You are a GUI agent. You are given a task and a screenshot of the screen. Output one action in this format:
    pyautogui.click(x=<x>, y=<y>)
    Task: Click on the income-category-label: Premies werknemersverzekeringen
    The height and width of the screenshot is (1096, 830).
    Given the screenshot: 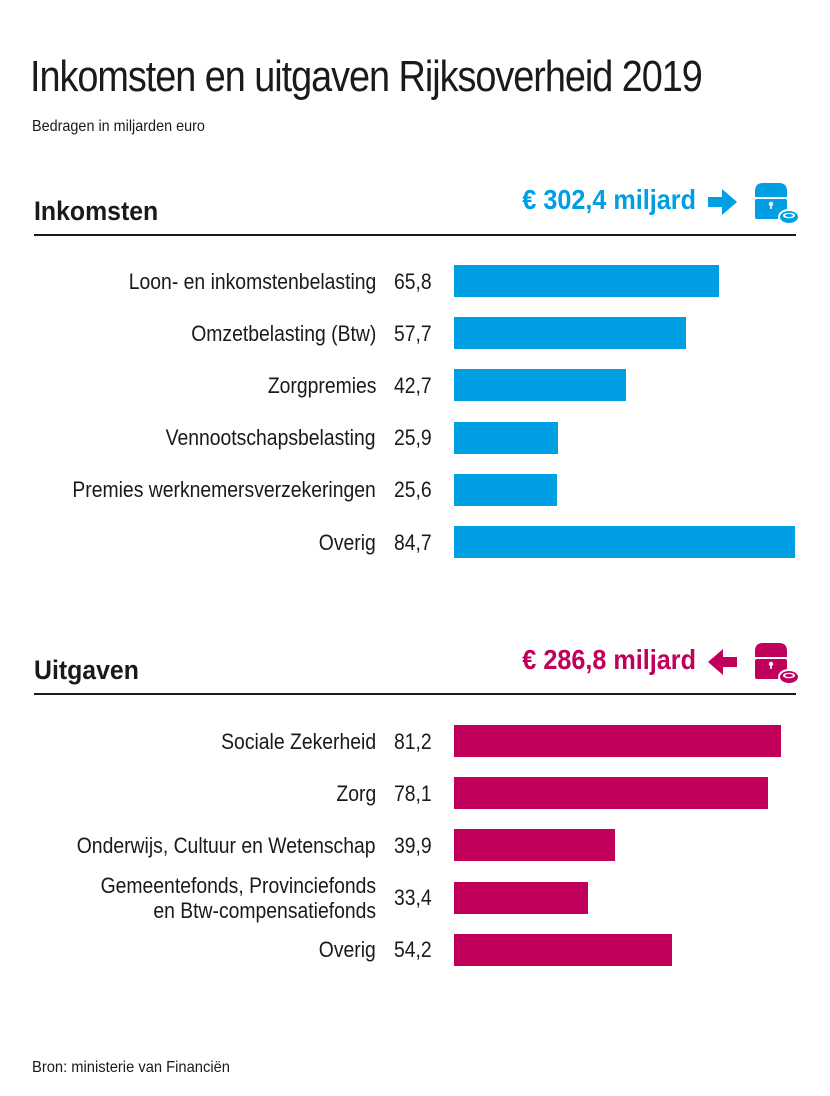 What is the action you would take?
    pyautogui.click(x=224, y=490)
    